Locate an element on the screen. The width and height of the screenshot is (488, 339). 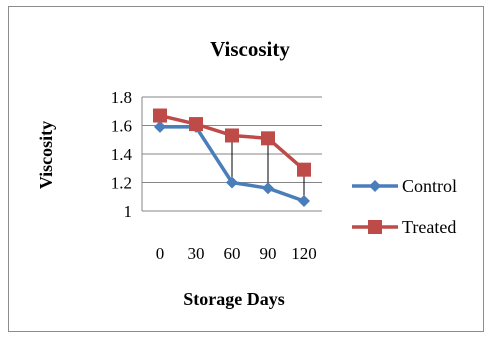
x-tick-label: 120 is located at coordinates (304, 253).